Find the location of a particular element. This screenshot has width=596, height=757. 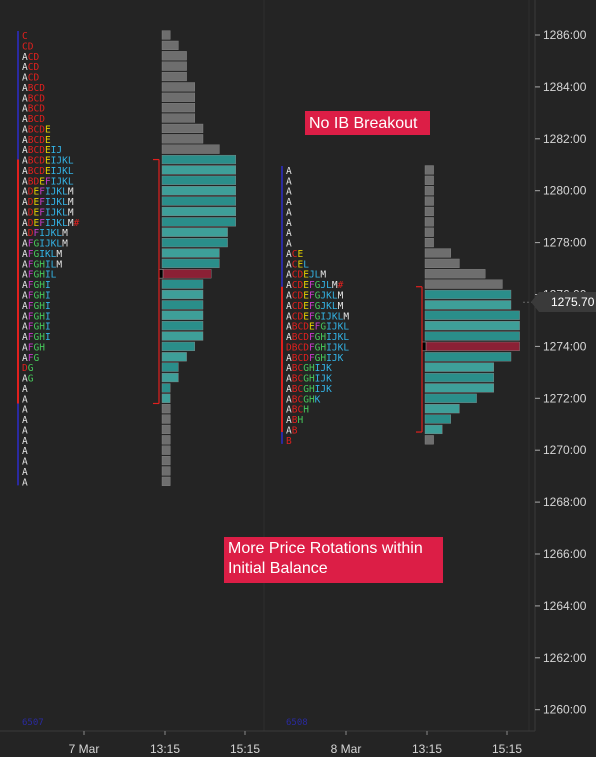

tpo-letters: ABCDEIJKL is located at coordinates (48, 171).